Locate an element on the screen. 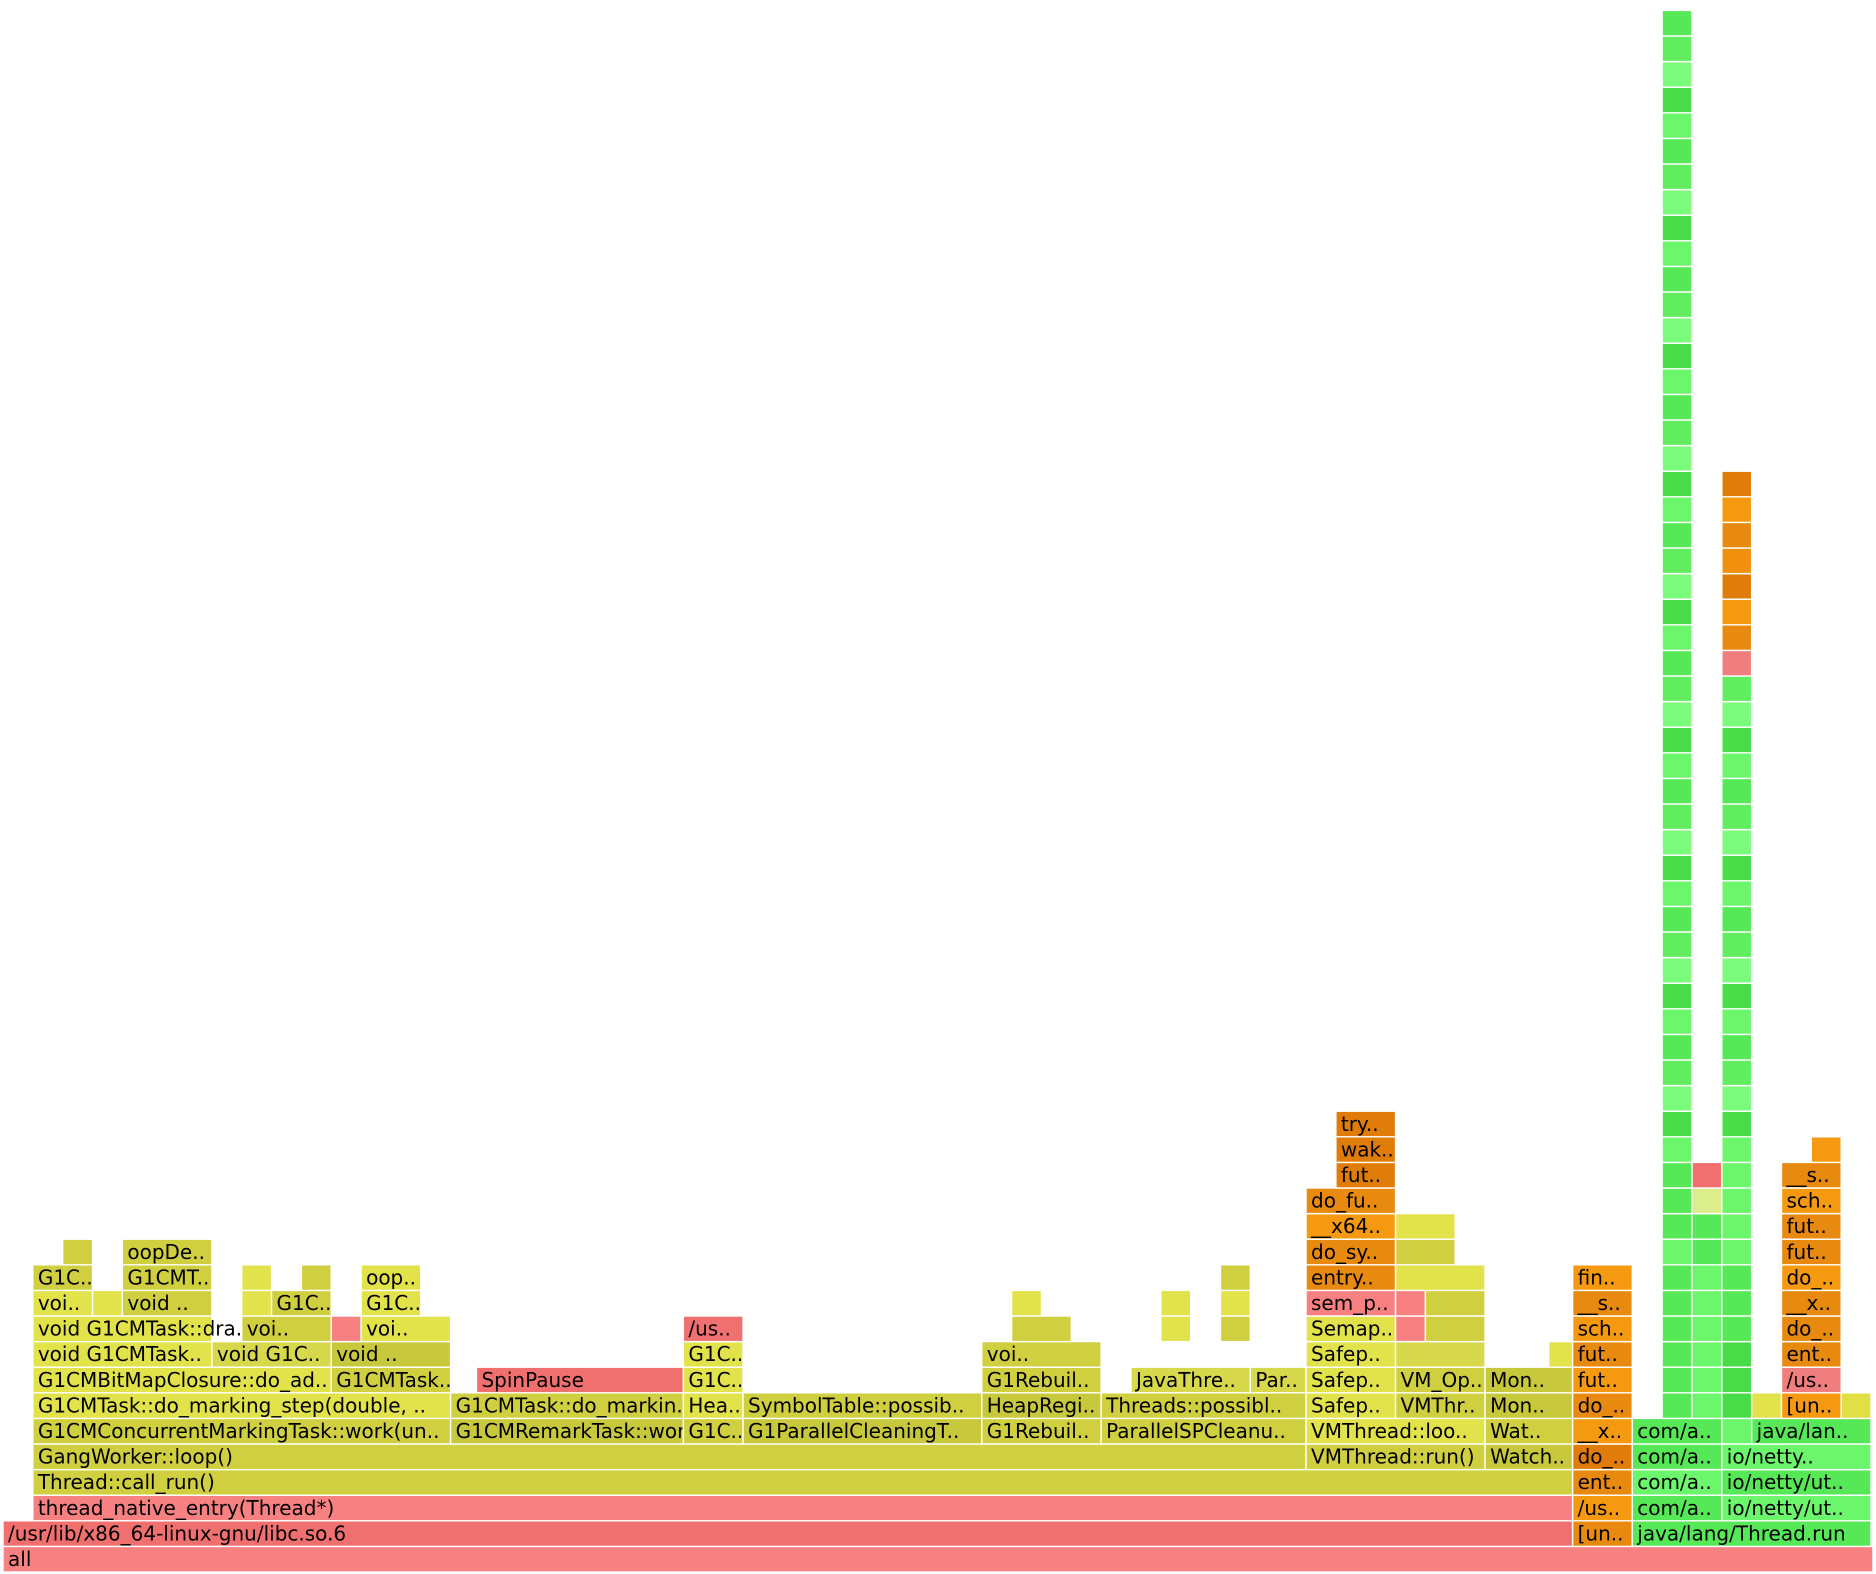 The height and width of the screenshot is (1574, 1876). flame-frame: void G1CMTask.. is located at coordinates (122, 1354).